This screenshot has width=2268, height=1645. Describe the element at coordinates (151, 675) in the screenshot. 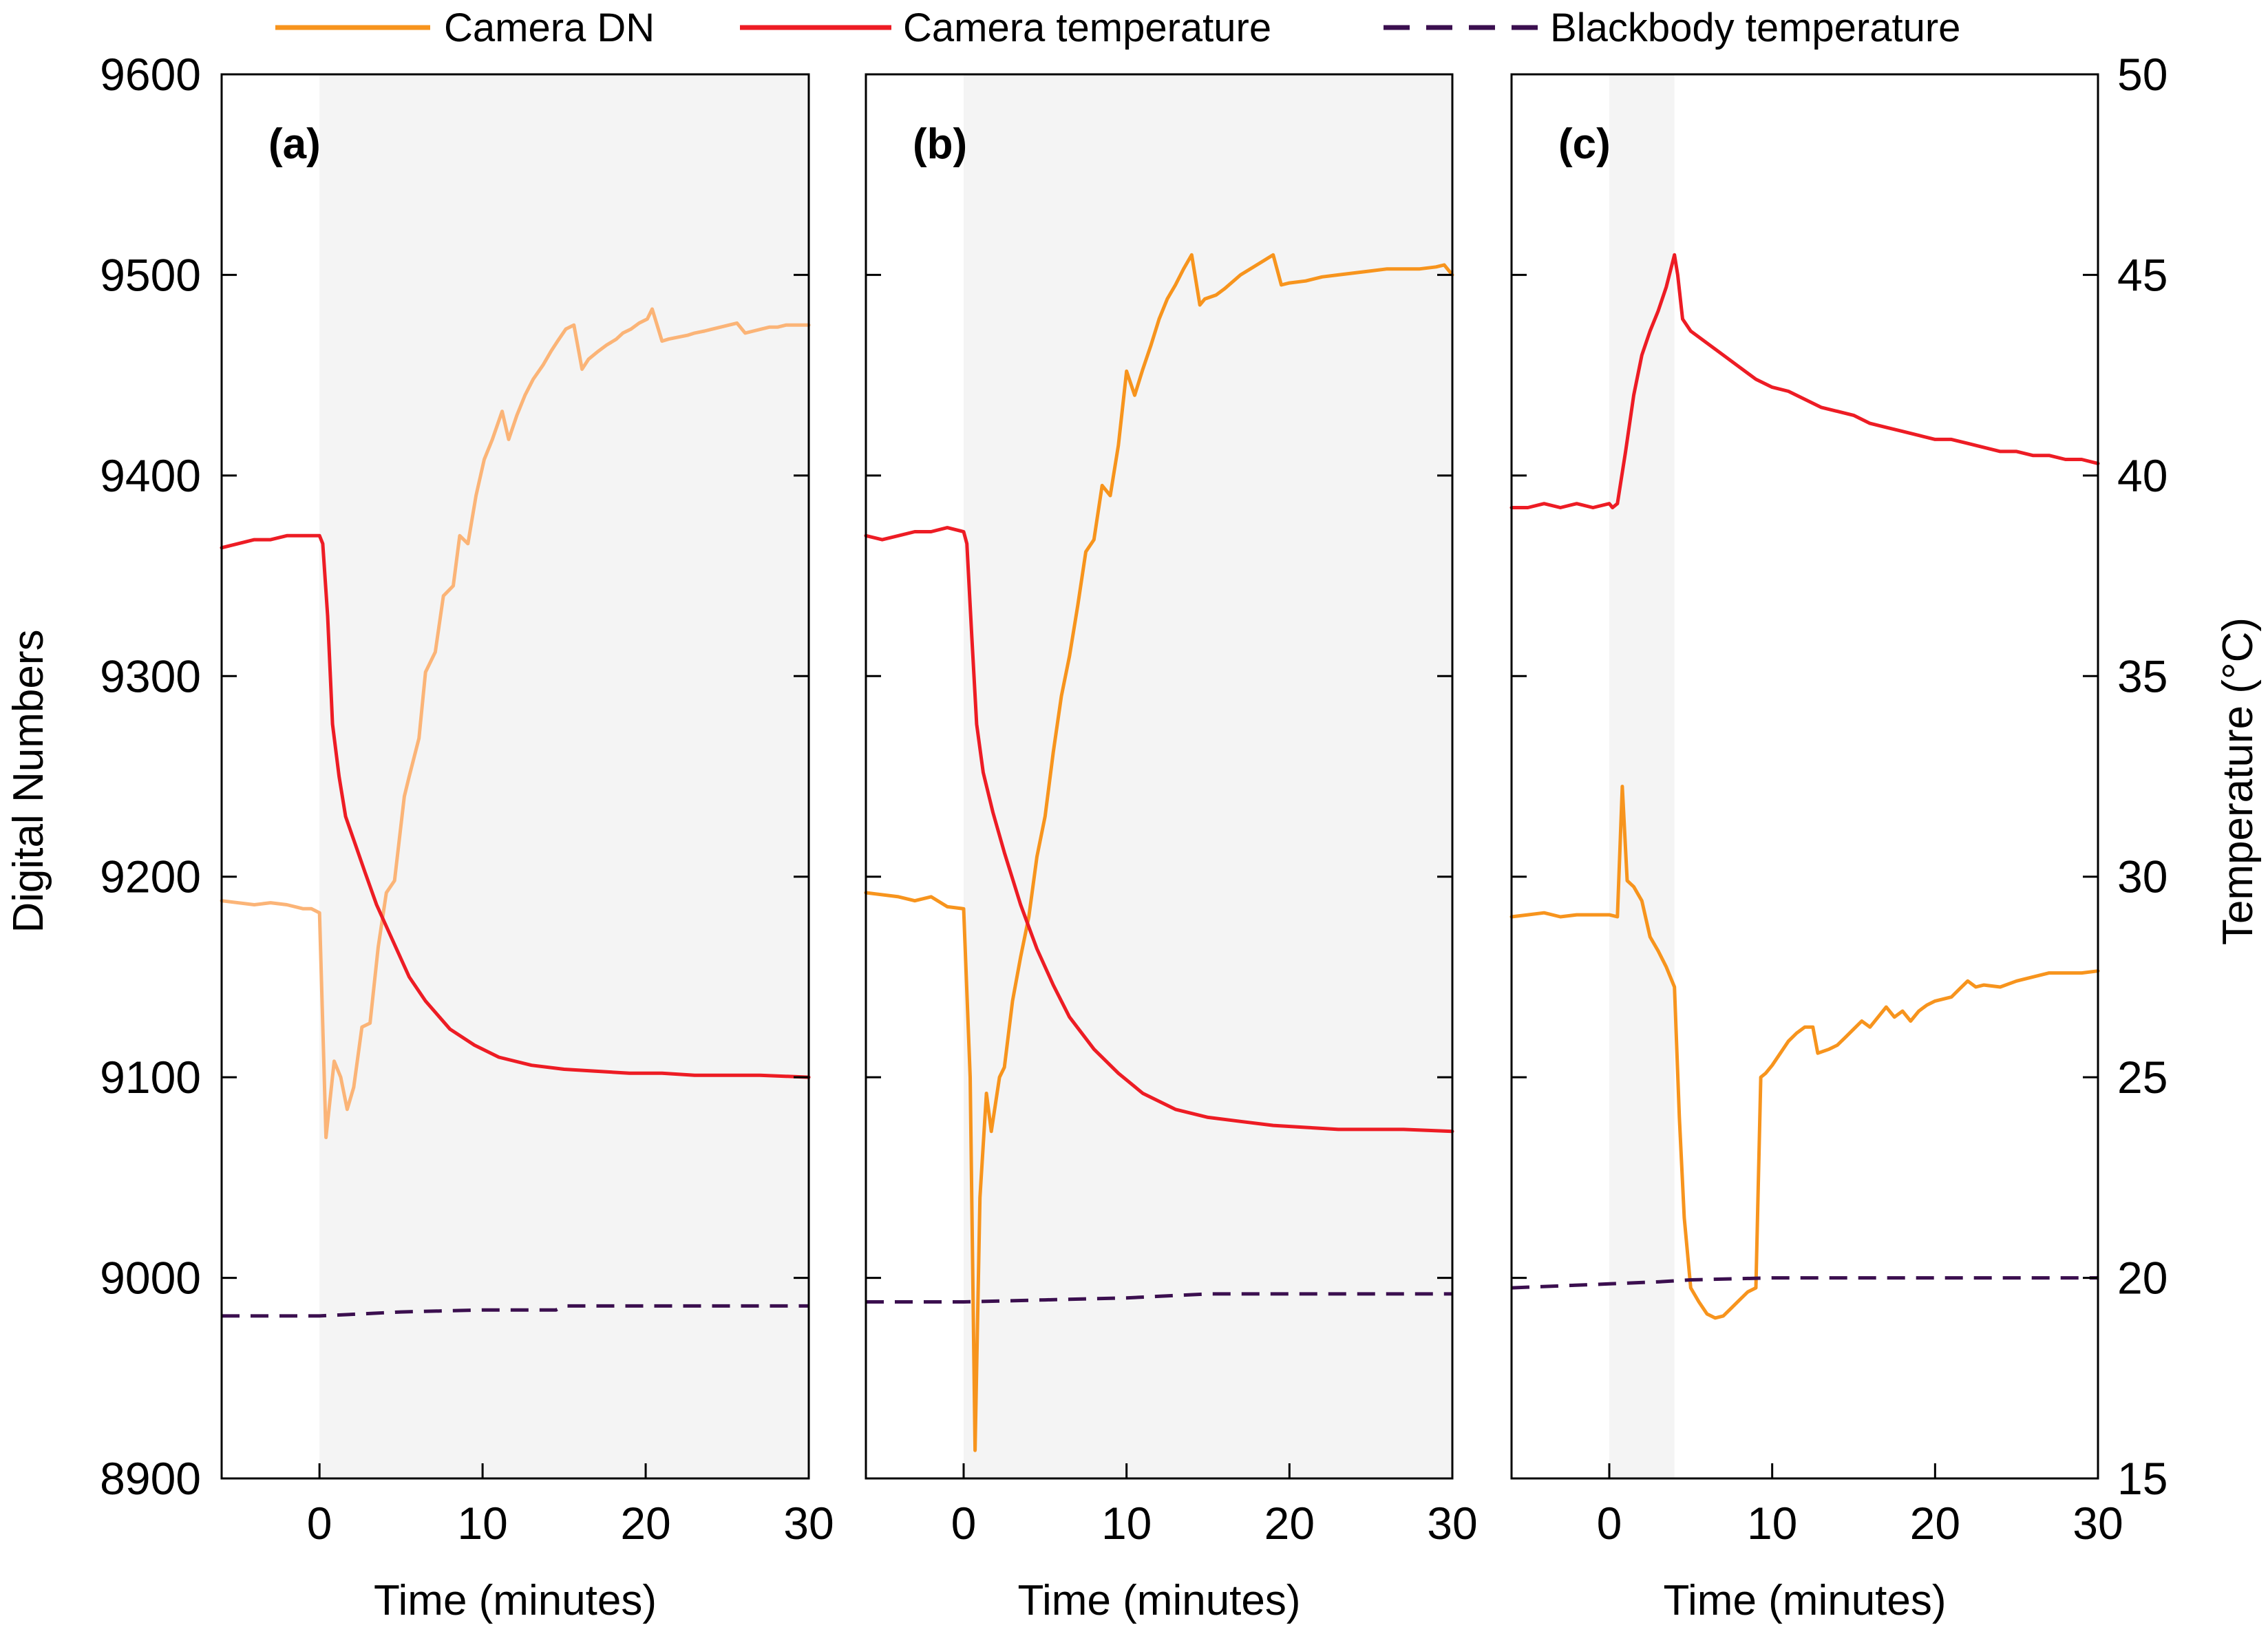

I see `y-tick-label-left-4: 9300` at that location.